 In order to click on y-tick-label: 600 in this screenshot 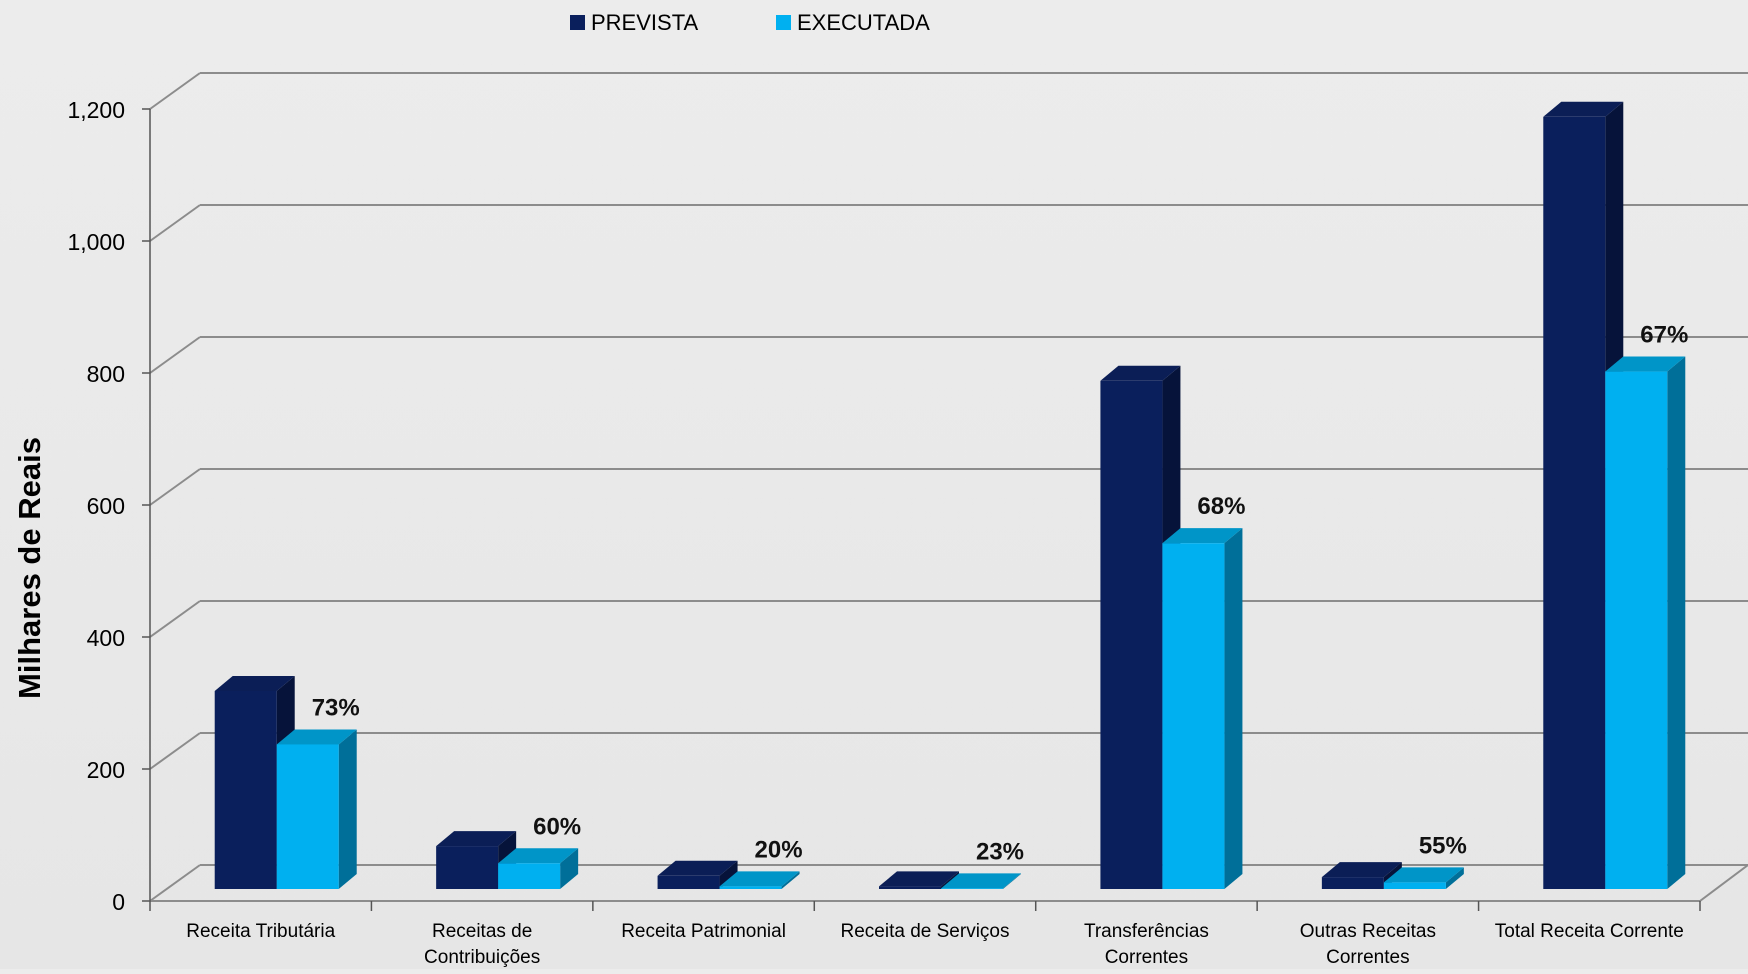, I will do `click(106, 506)`.